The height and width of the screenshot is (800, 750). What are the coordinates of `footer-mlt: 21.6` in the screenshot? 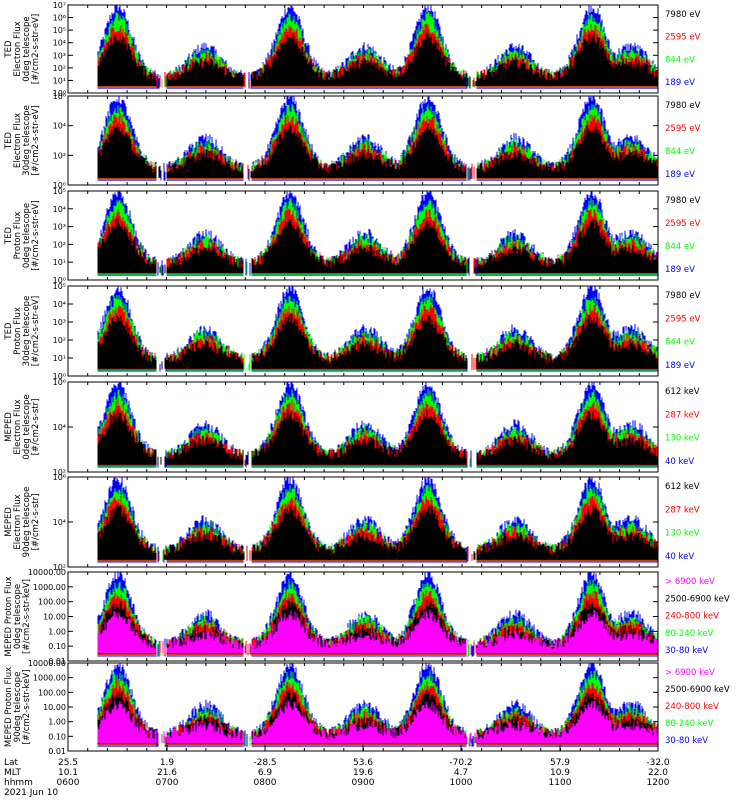 It's located at (167, 773).